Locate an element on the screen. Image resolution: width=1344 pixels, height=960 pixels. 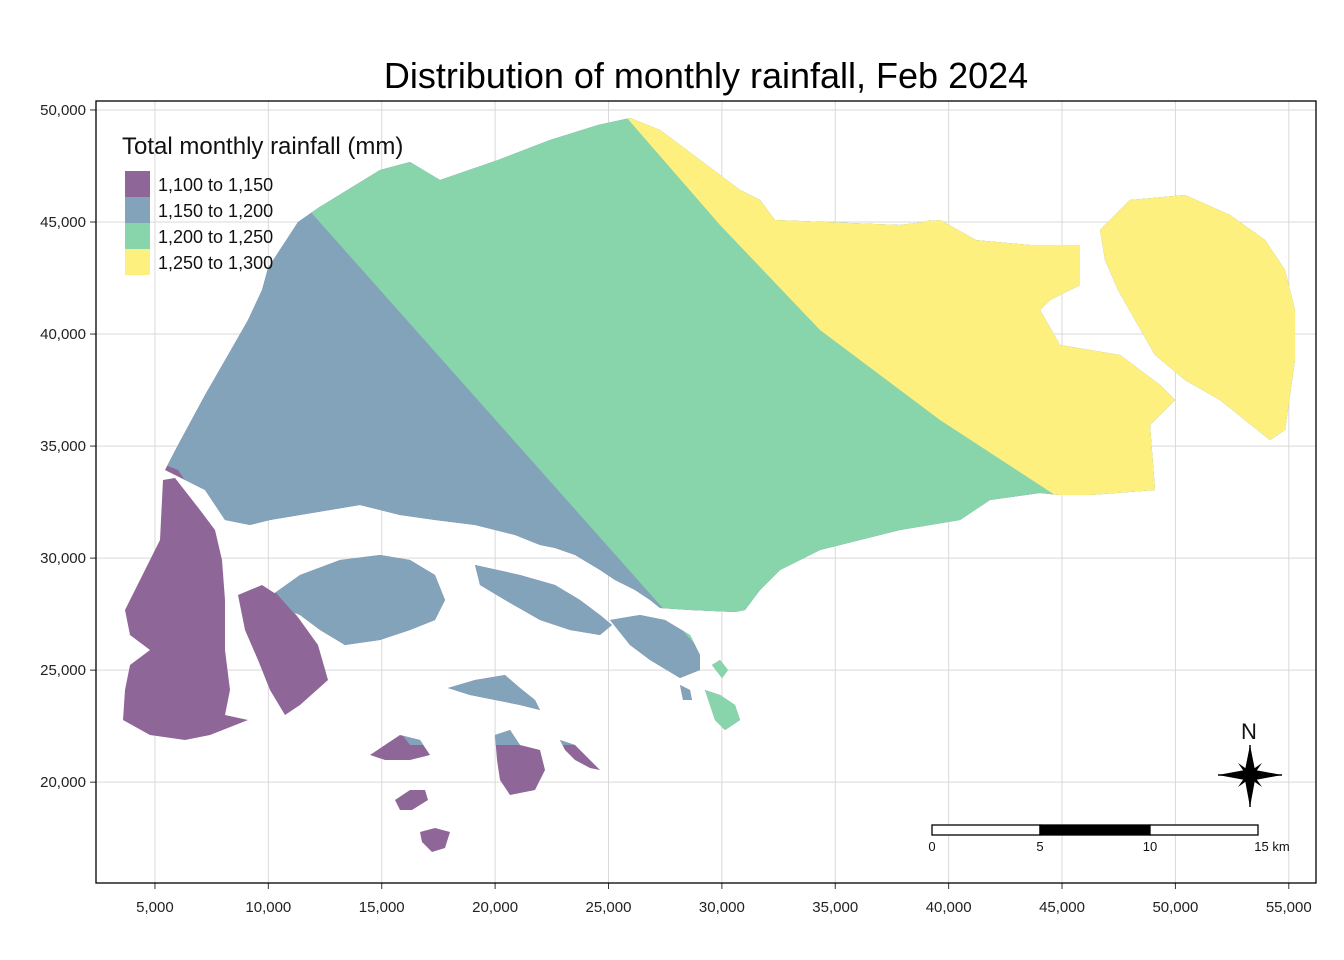
x-tick-label: 10,000 is located at coordinates (268, 907).